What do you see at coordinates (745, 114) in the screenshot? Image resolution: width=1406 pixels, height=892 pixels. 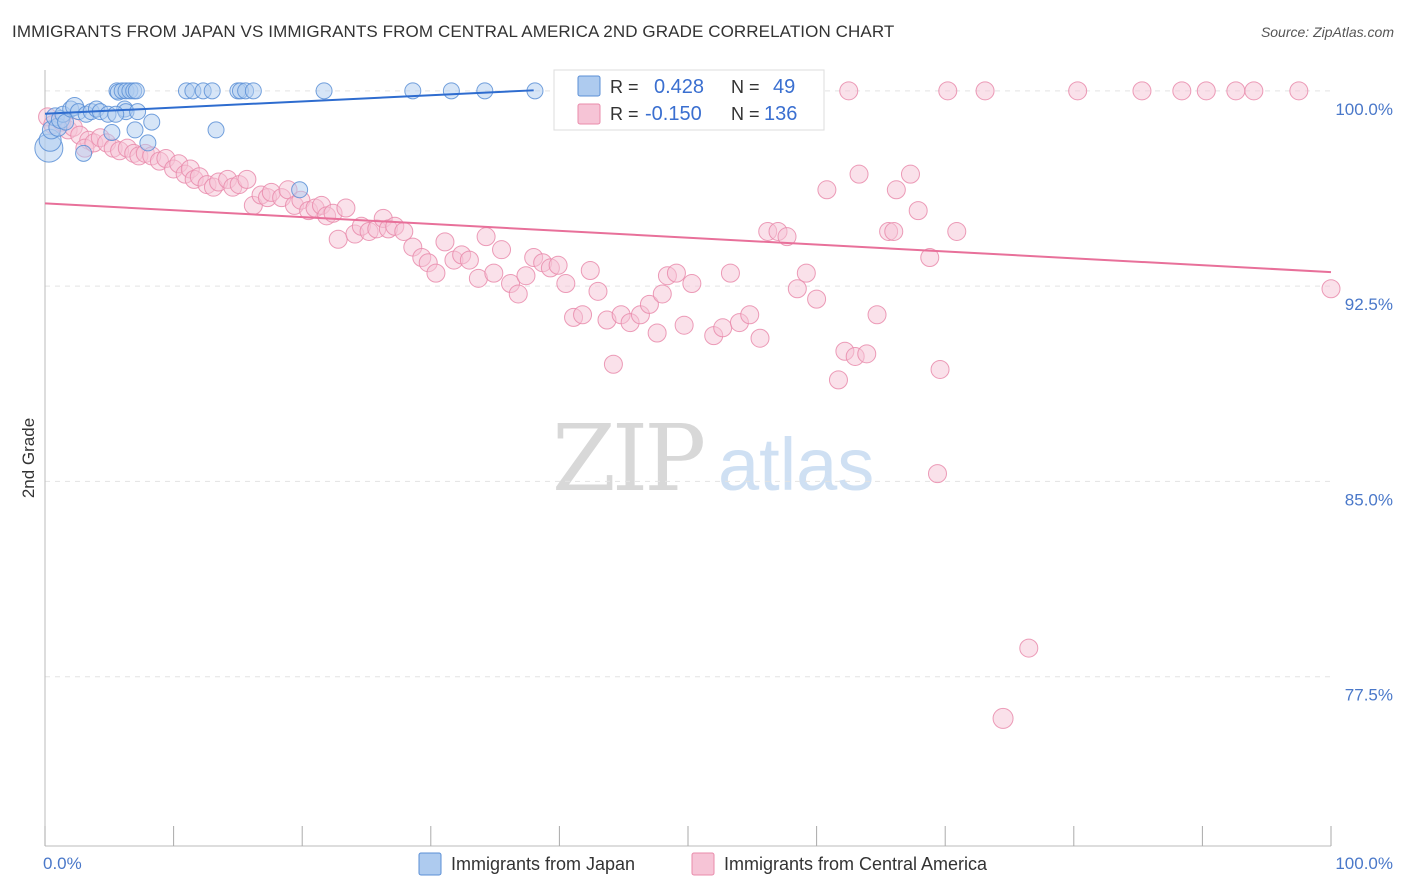 I see `stats-legend-n-label-central-america: N =` at bounding box center [745, 114].